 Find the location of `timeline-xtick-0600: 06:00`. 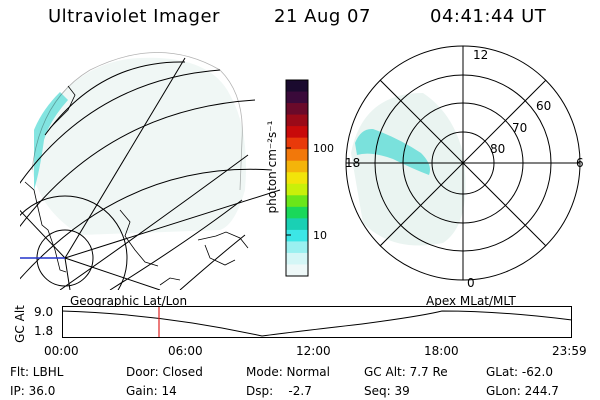

timeline-xtick-0600: 06:00 is located at coordinates (185, 351).